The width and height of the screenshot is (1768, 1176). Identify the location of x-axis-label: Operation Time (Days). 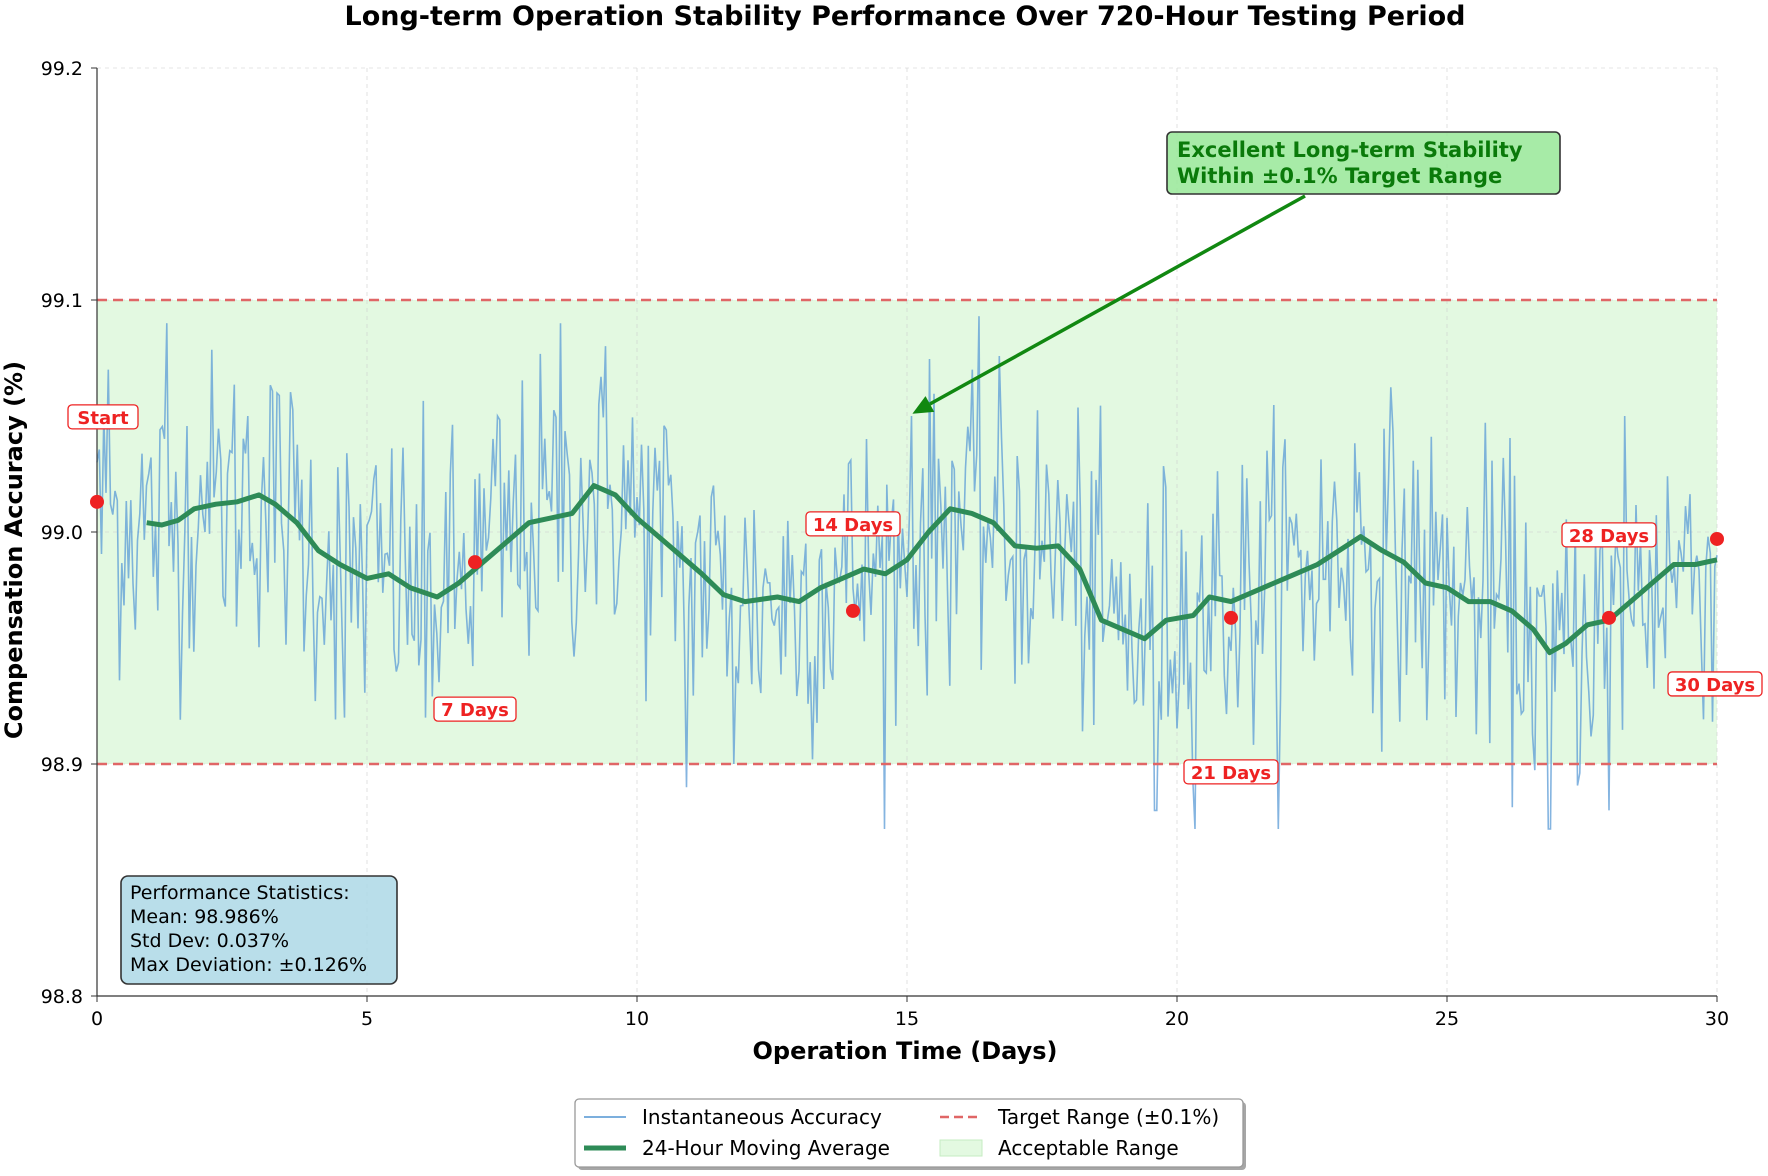
(904, 1051).